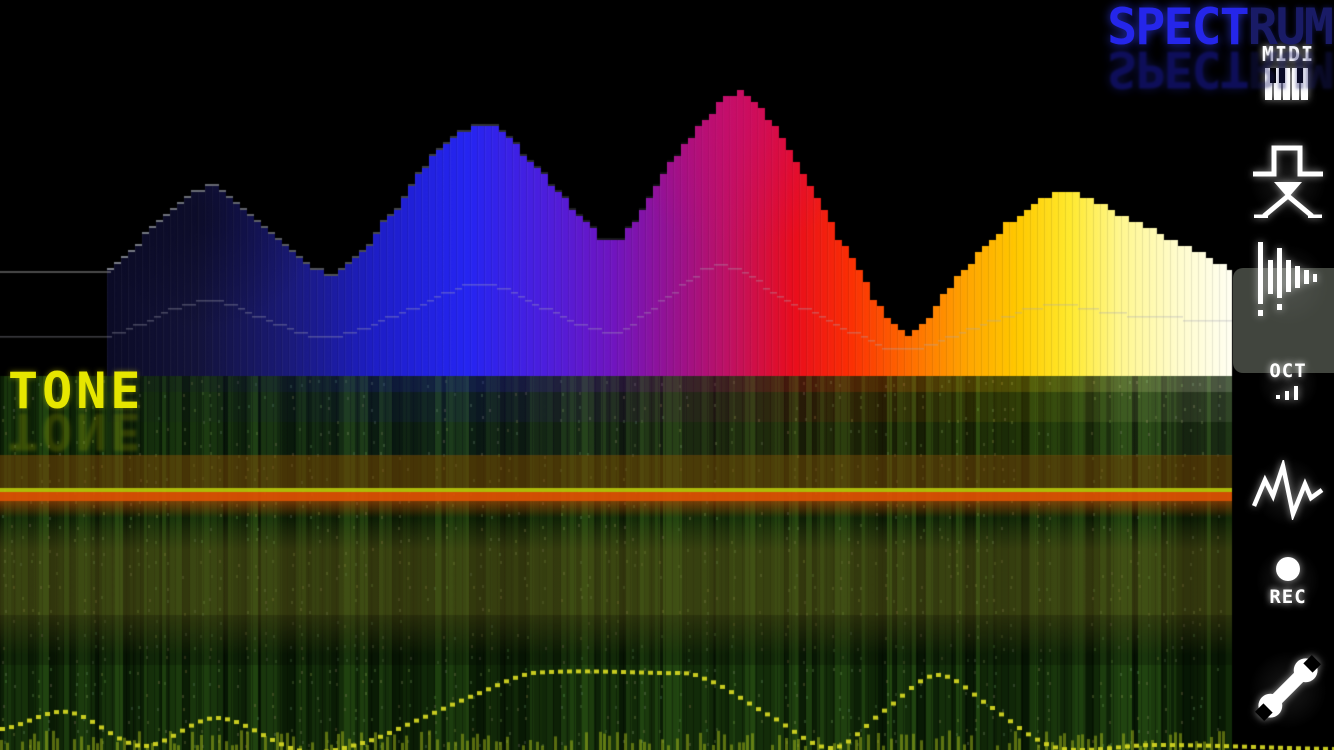 Image resolution: width=1334 pixels, height=750 pixels. What do you see at coordinates (1288, 371) in the screenshot?
I see `octave-button-label: OCT` at bounding box center [1288, 371].